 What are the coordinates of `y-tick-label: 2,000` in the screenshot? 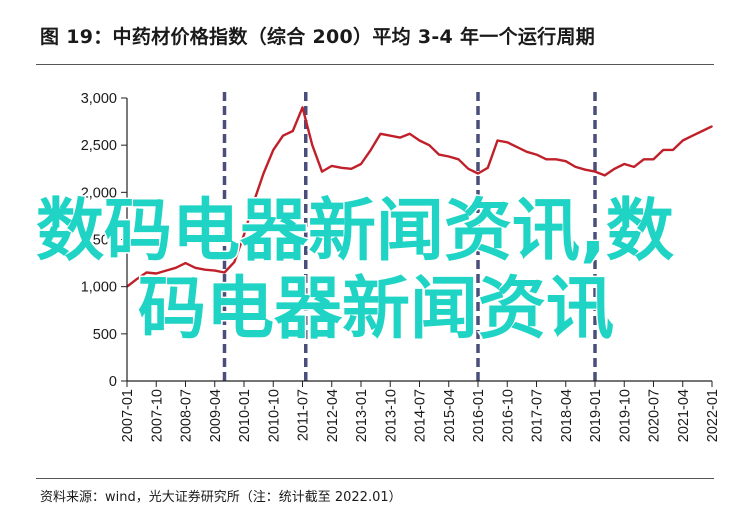 It's located at (99, 193).